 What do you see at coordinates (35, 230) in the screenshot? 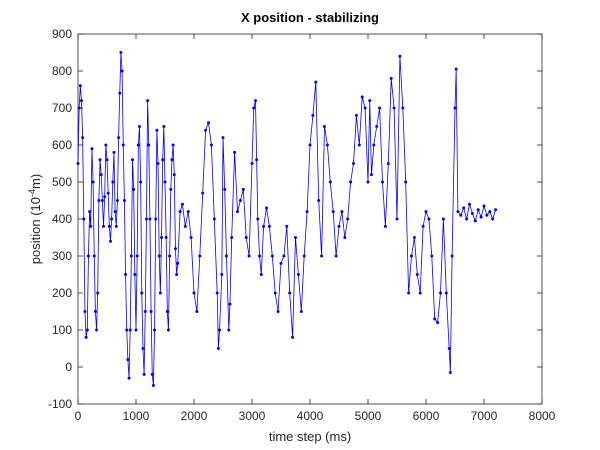
I see `y-label-part: position (10` at bounding box center [35, 230].